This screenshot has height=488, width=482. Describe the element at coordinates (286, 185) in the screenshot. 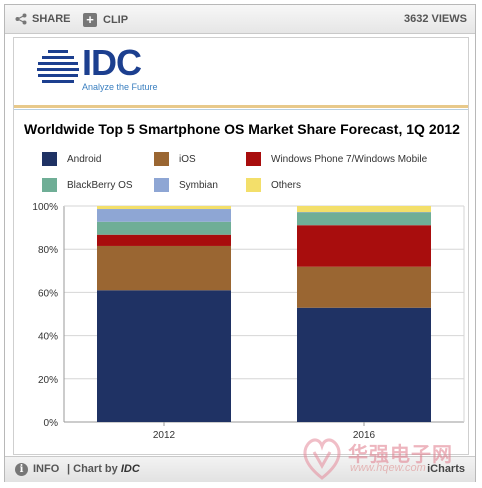

I see `legend-label: Others` at that location.